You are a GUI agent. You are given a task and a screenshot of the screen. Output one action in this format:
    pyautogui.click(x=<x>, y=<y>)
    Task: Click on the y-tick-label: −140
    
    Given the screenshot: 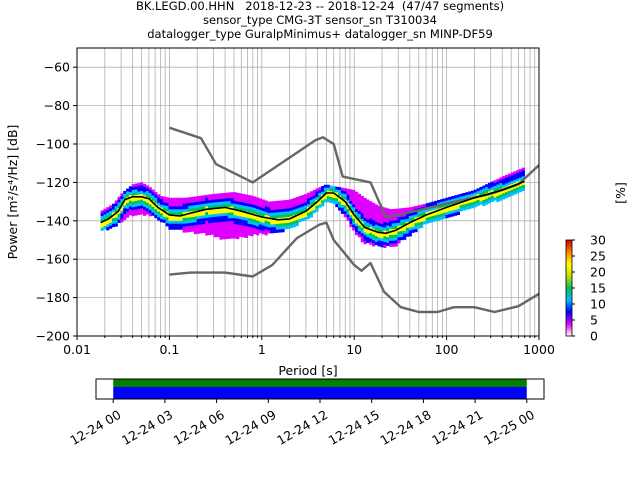 What is the action you would take?
    pyautogui.click(x=53, y=220)
    